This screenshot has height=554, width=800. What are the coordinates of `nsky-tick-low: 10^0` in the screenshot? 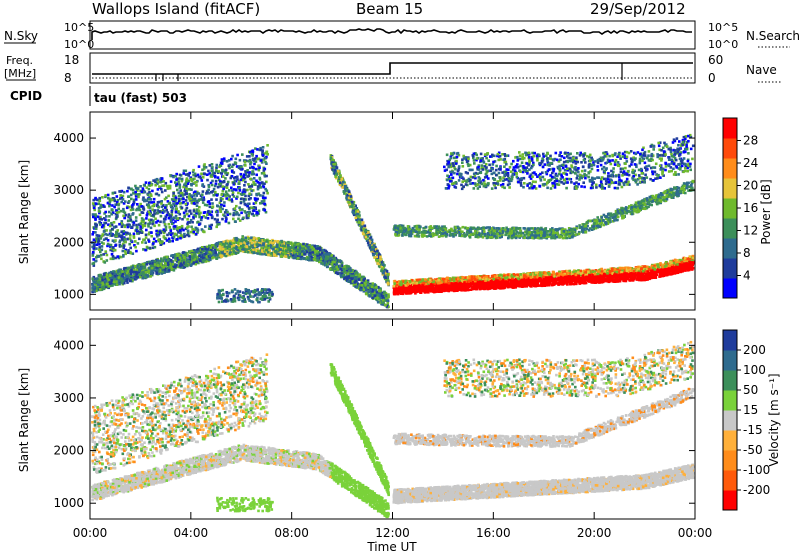 It's located at (79, 44).